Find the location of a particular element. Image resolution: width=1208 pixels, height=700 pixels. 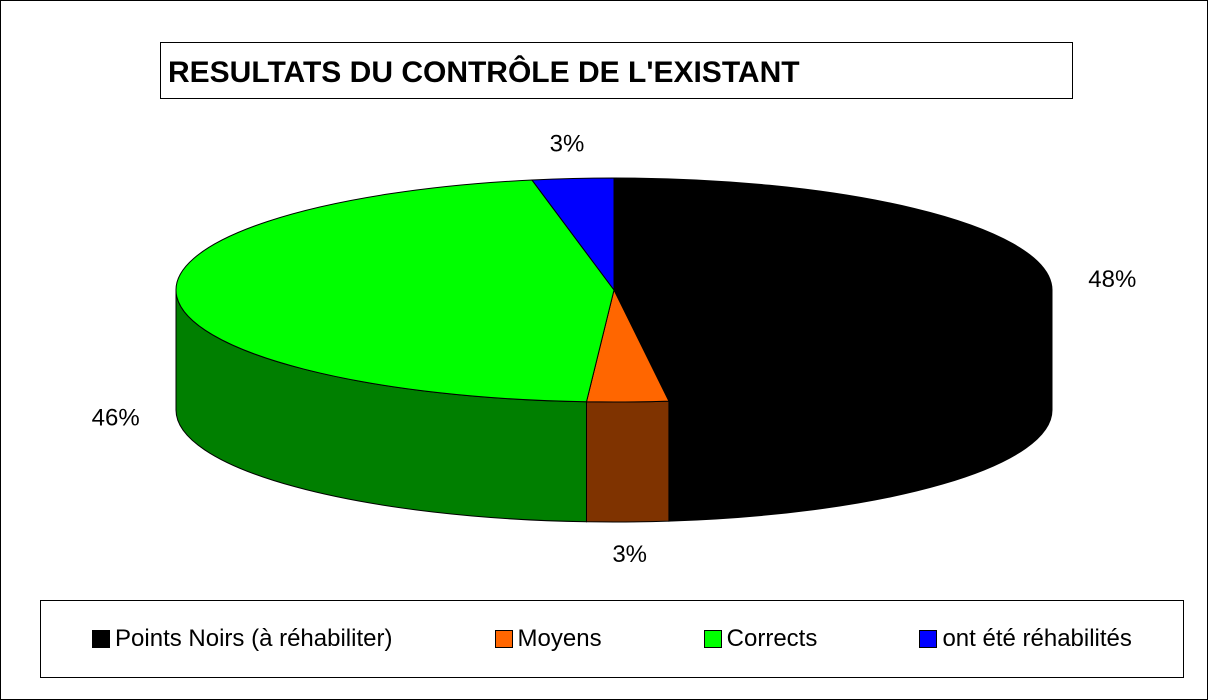

legend-label: Moyens is located at coordinates (559, 638).